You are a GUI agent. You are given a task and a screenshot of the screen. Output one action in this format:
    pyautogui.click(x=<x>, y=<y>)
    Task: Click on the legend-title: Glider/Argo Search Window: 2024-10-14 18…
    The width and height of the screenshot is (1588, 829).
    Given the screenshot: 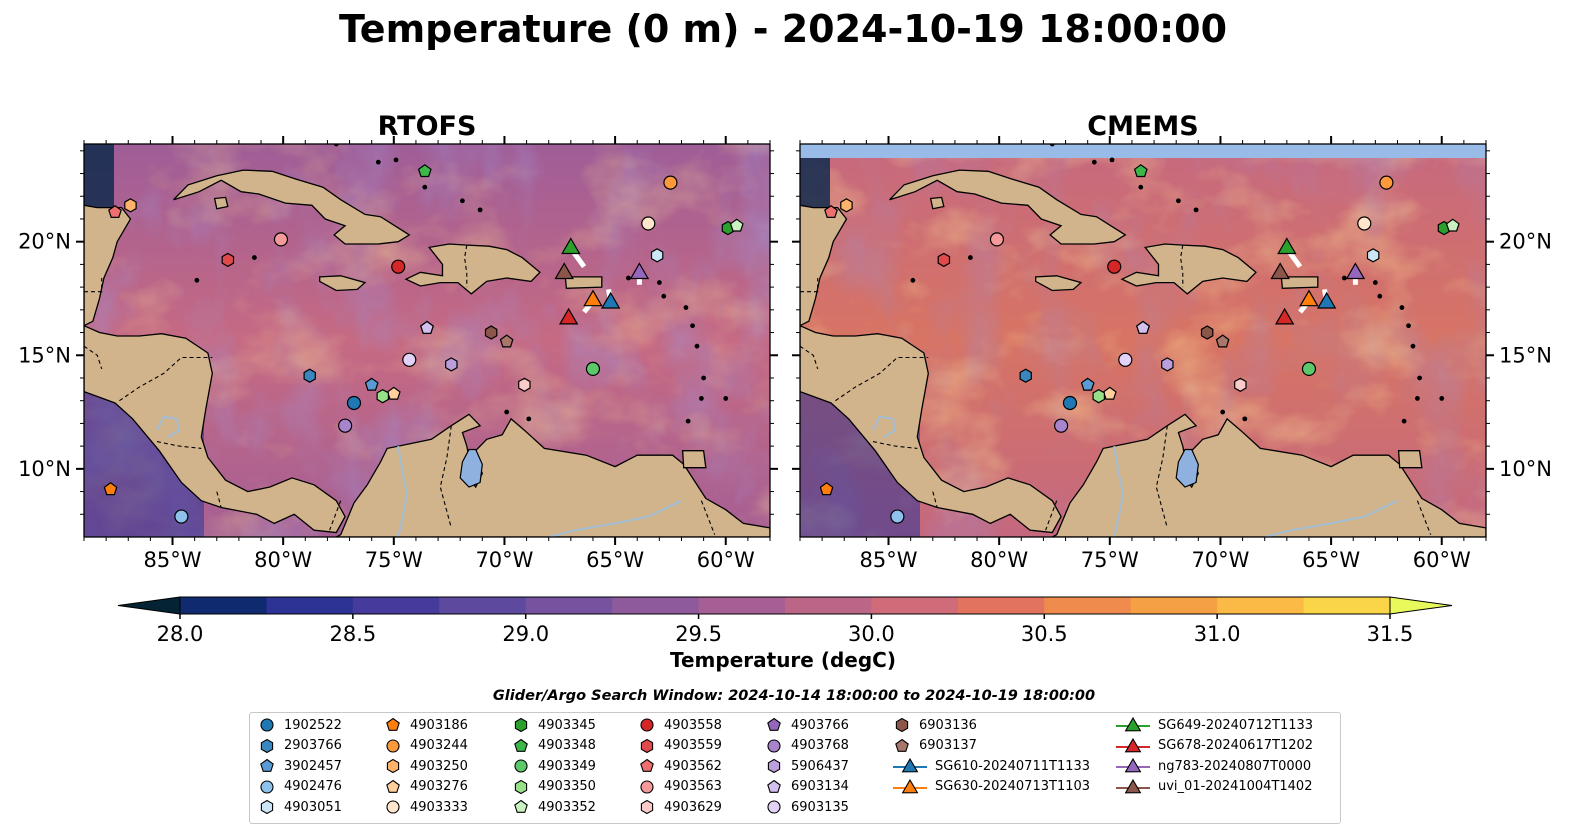 What is the action you would take?
    pyautogui.click(x=794, y=696)
    